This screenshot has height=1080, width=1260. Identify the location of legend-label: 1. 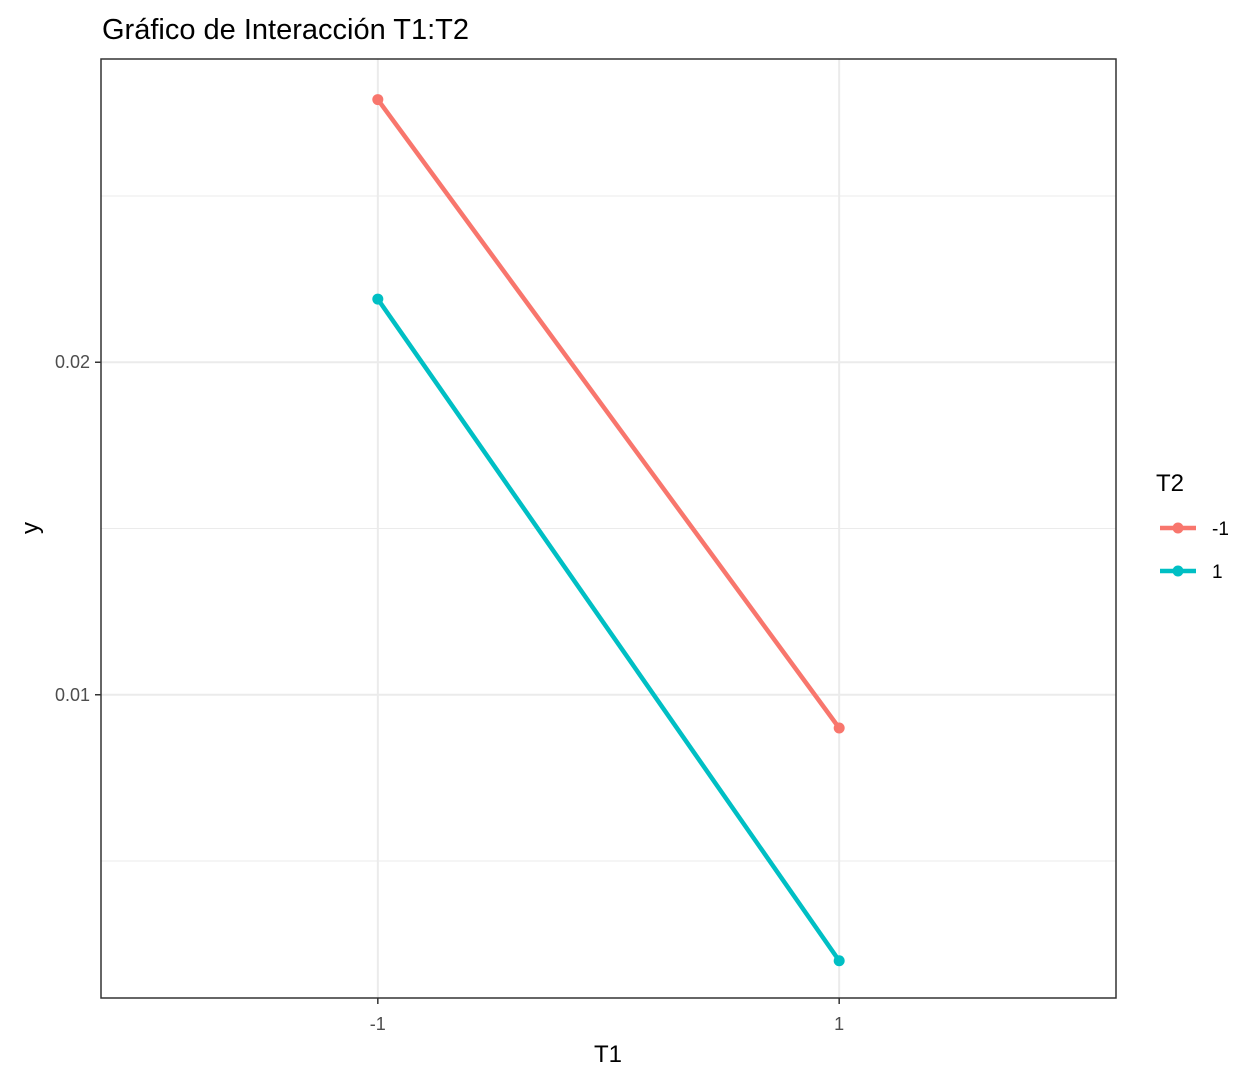
(1217, 572).